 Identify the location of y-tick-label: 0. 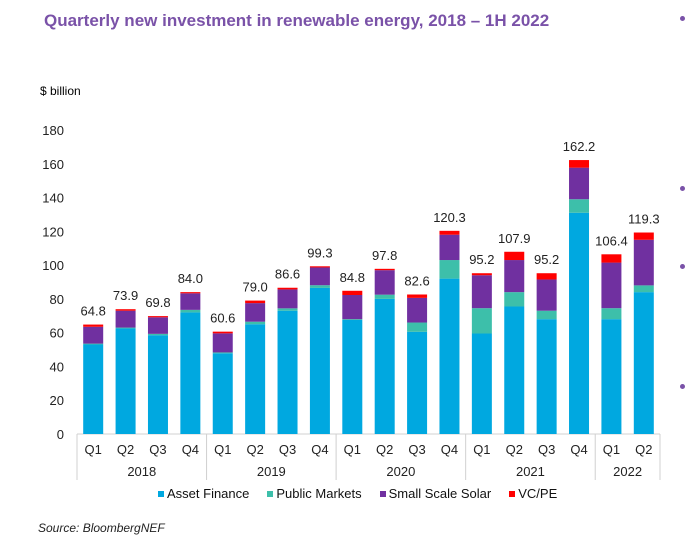
(60, 434).